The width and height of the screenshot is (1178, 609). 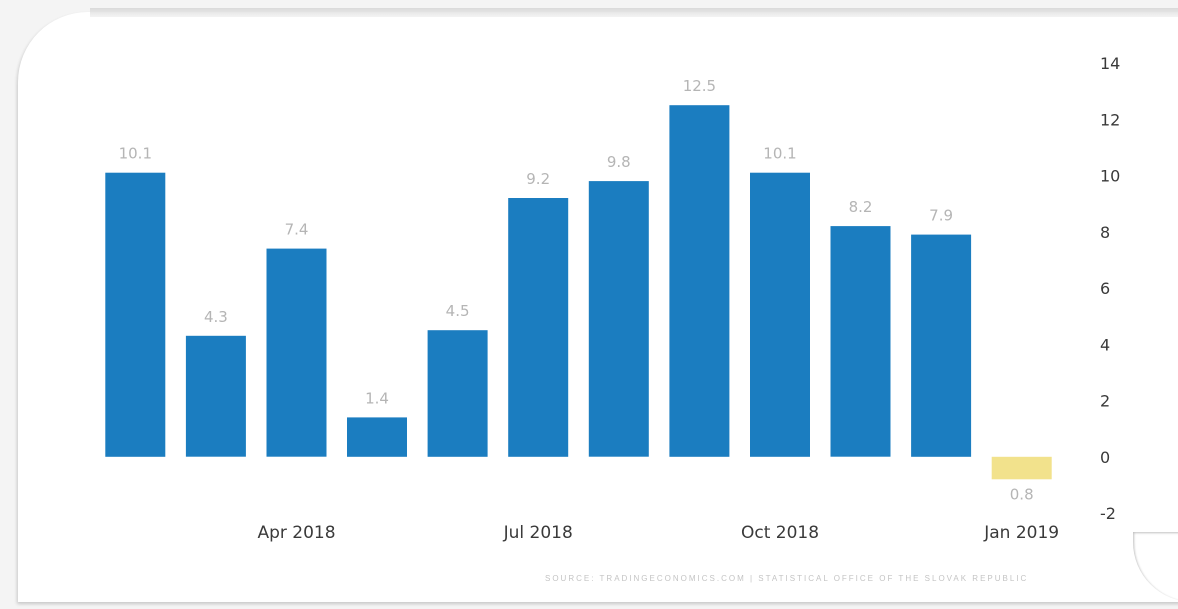 I want to click on bar-jul-2018, so click(x=538, y=327).